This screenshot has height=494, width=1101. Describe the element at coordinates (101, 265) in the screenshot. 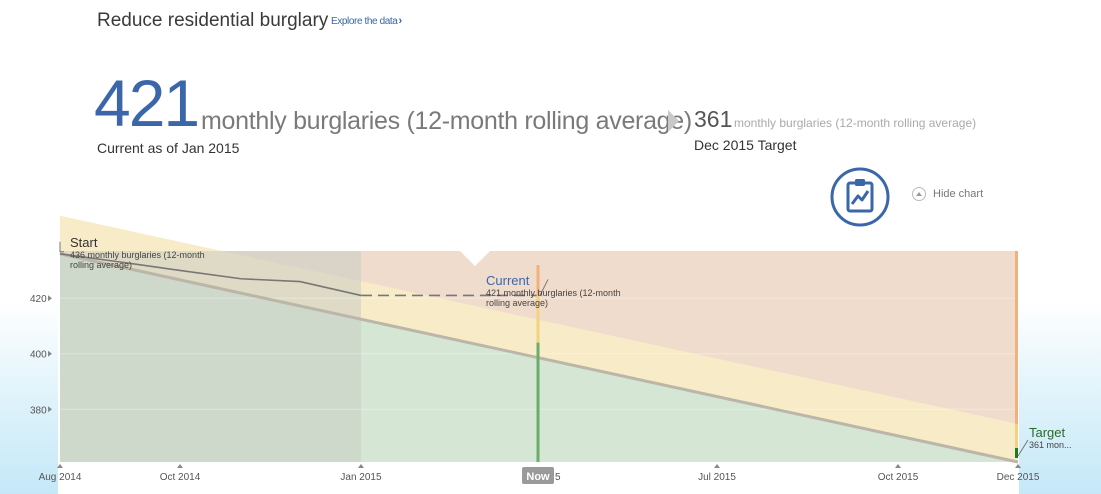

I see `start-annotation-line2: rolling average)` at that location.